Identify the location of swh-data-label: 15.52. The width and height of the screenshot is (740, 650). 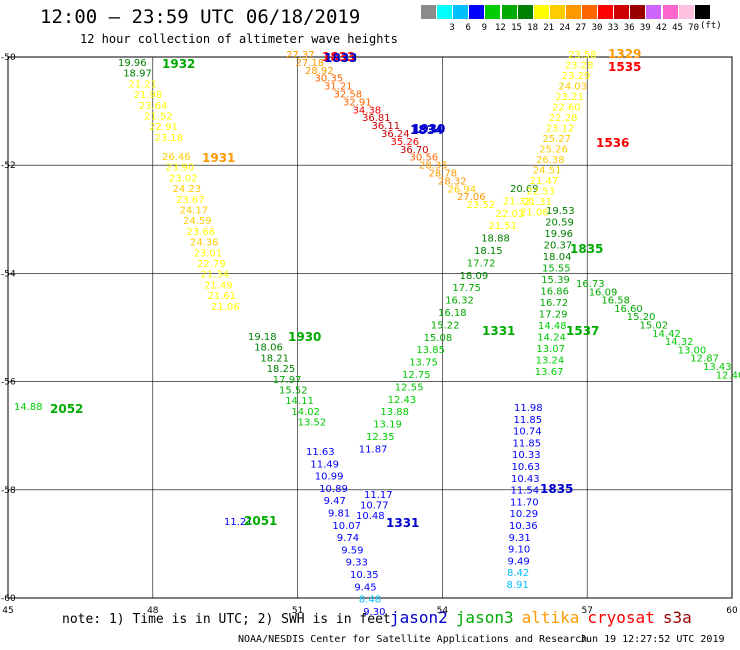
(293, 391).